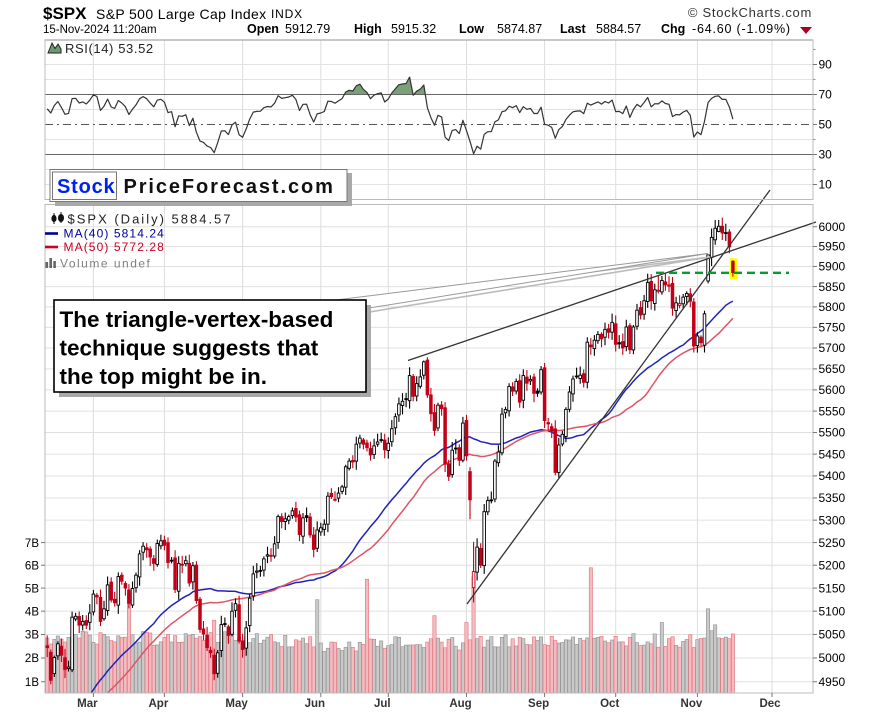  Describe the element at coordinates (832, 411) in the screenshot. I see `svg-text: 5550` at that location.